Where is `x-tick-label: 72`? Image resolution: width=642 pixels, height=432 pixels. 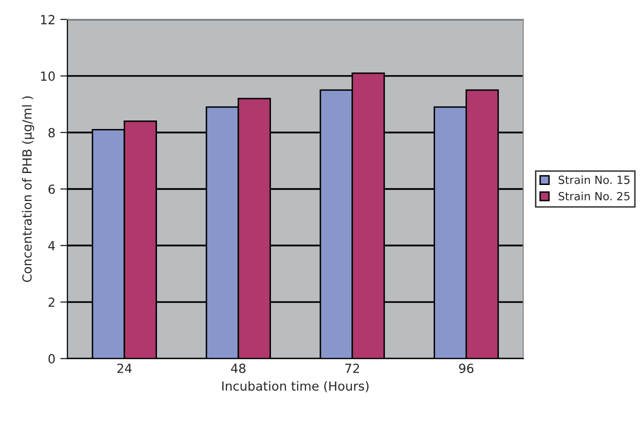
x-tick-label: 72 is located at coordinates (352, 368).